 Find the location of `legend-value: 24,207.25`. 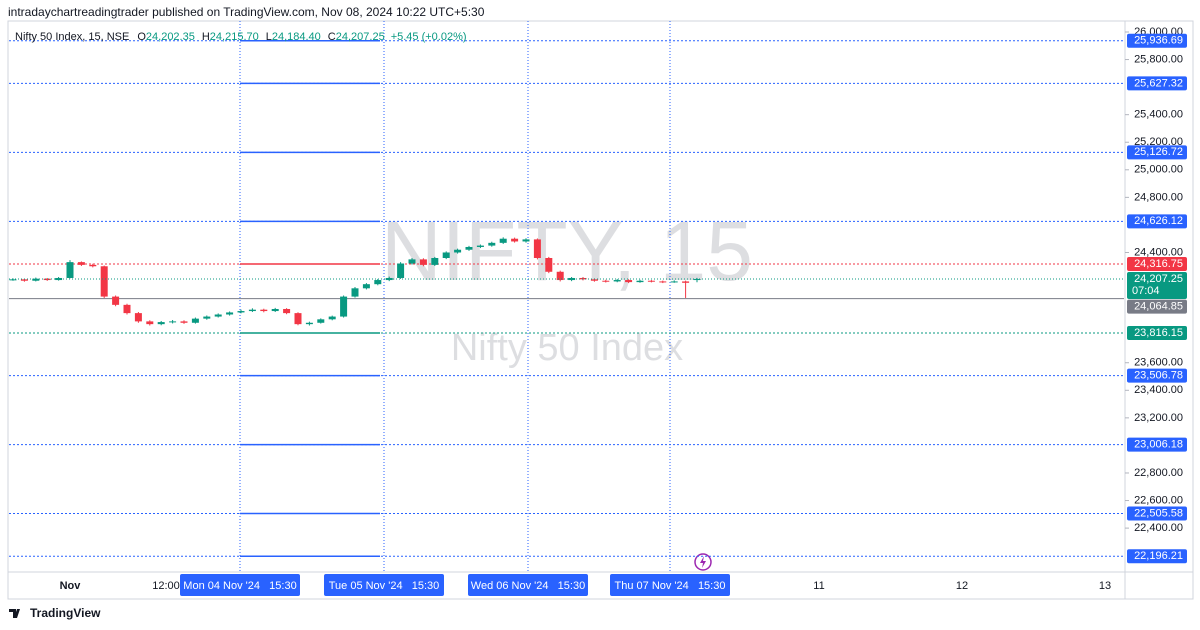

legend-value: 24,207.25 is located at coordinates (360, 37).